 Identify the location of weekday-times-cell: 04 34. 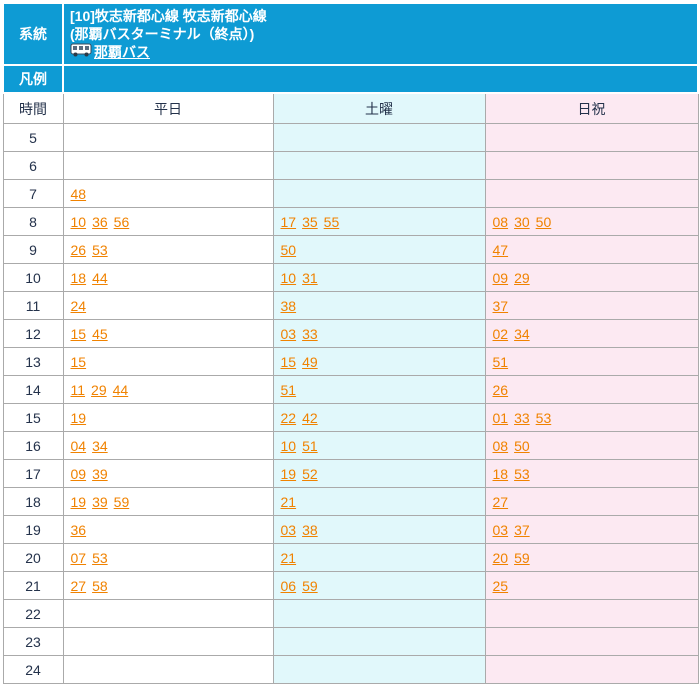
(168, 445).